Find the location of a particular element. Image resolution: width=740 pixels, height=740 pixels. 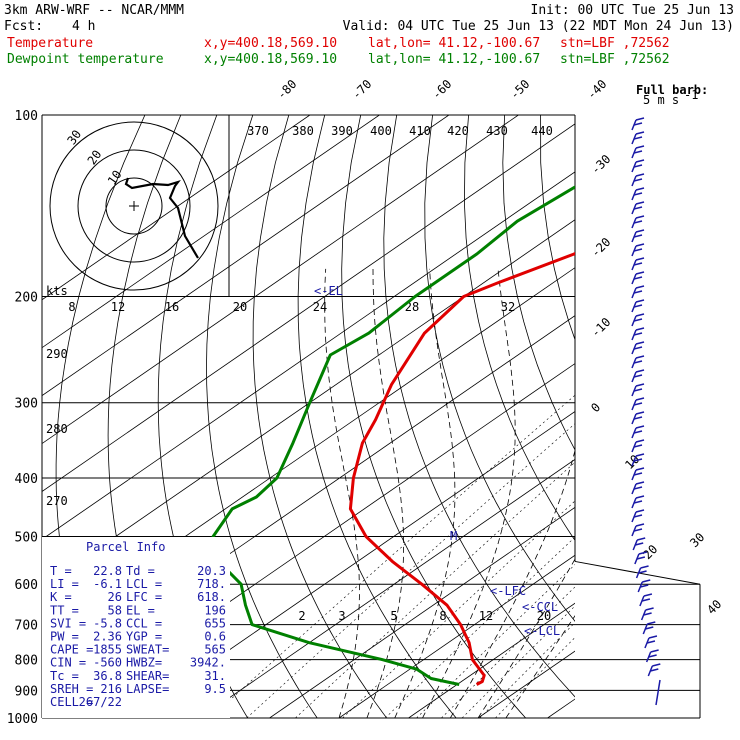

parcel-info-cell: YGP = is located at coordinates (144, 637).